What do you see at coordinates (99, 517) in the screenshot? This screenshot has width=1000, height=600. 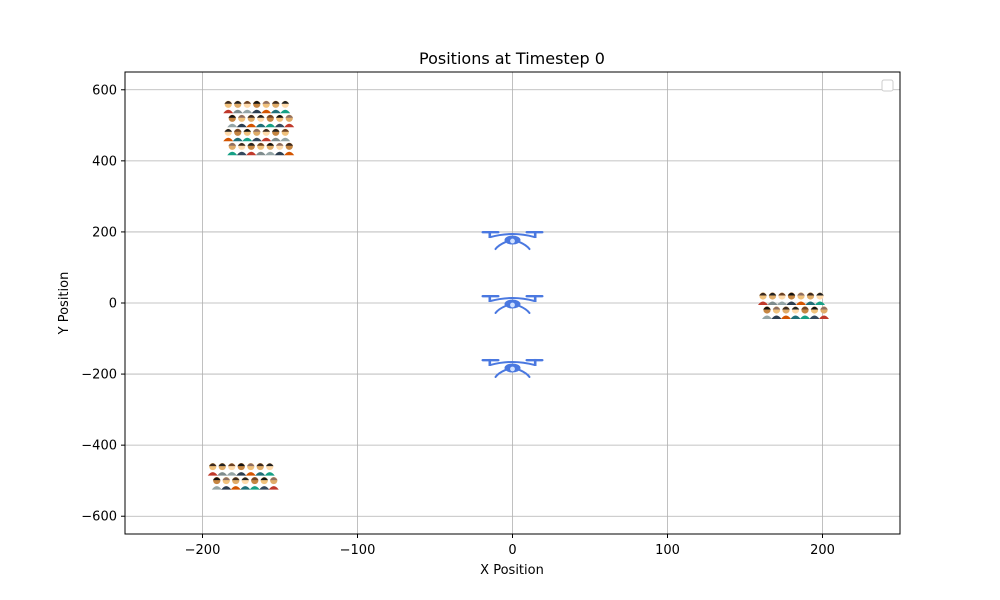 I see `y-tick-label: −600` at bounding box center [99, 517].